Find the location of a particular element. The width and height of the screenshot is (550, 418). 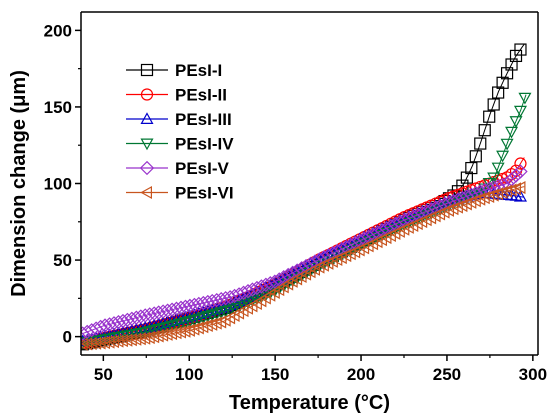

legend-item-pesi-iii: PEsI-III is located at coordinates (179, 119).